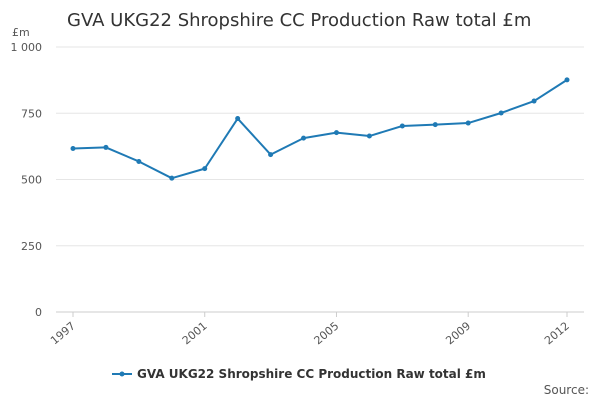 Image resolution: width=600 pixels, height=400 pixels. Describe the element at coordinates (566, 390) in the screenshot. I see `source-label: Source:` at that location.